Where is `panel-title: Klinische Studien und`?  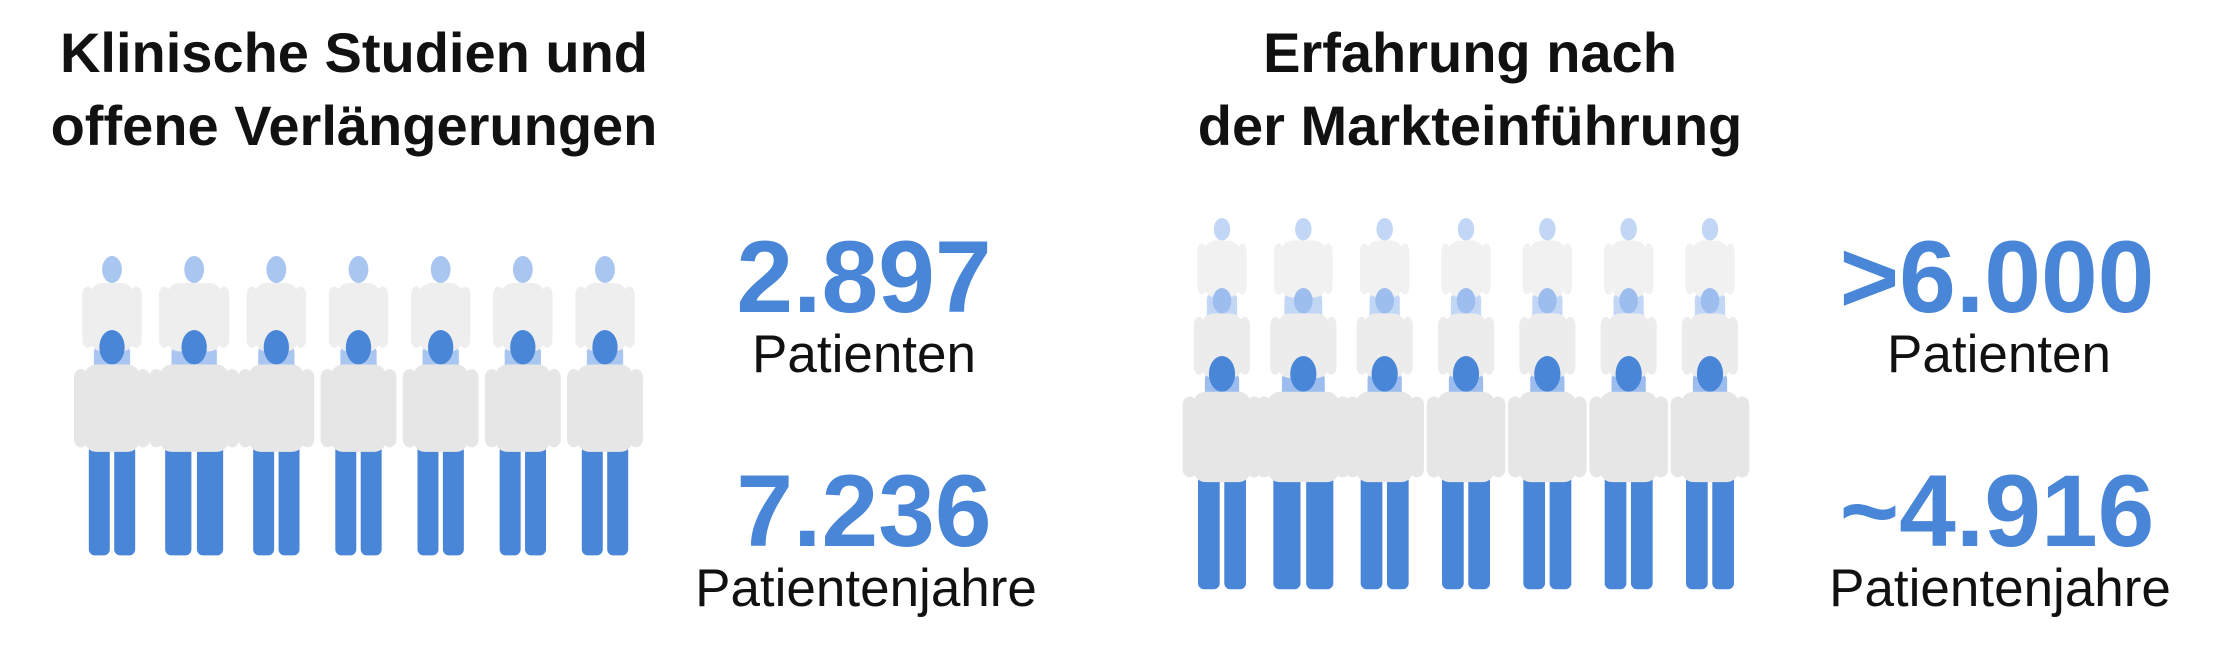
panel-title: Klinische Studien und is located at coordinates (354, 52).